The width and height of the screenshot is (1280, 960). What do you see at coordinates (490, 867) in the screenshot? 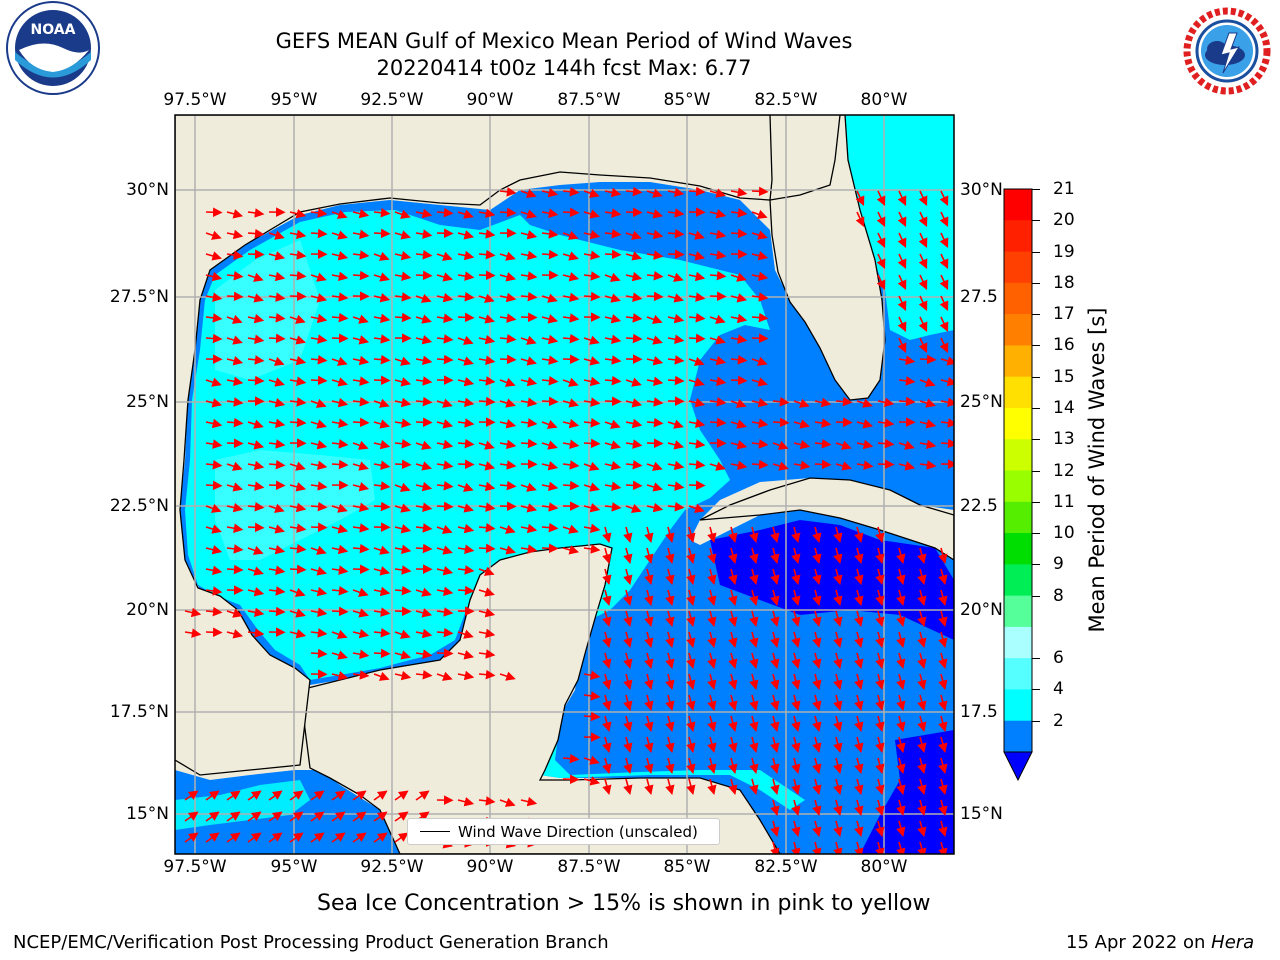
I see `lon-label-bottom: 90°W` at bounding box center [490, 867].